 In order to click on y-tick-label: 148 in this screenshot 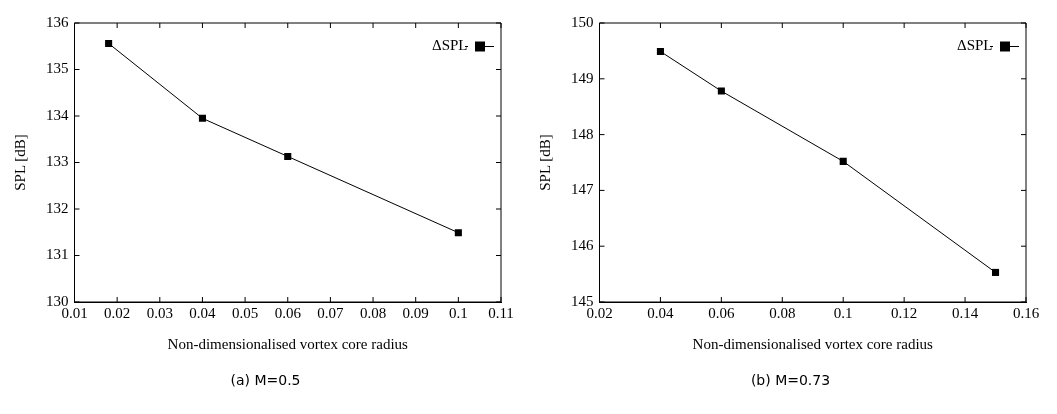, I will do `click(582, 133)`.